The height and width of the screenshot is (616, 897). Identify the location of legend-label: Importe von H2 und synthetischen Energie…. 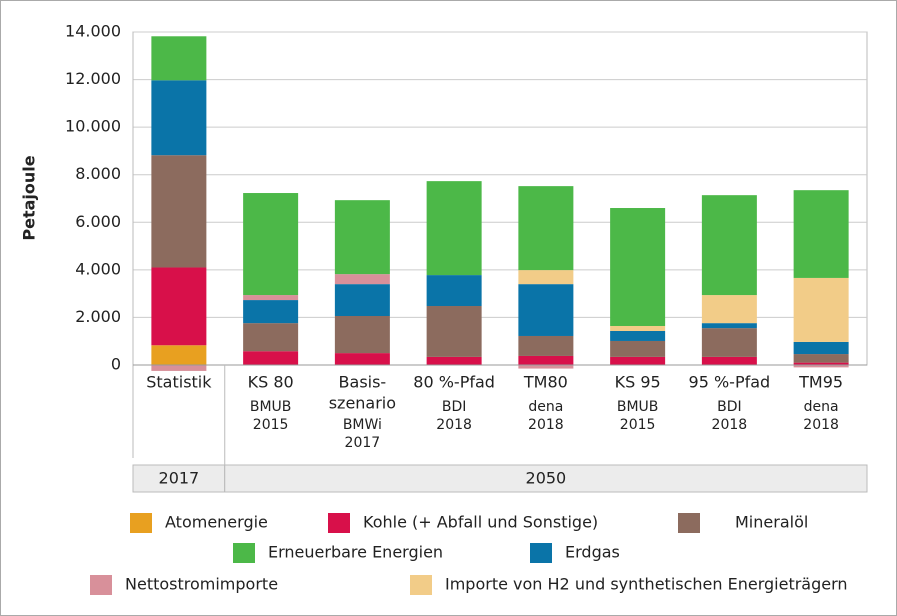
(646, 584).